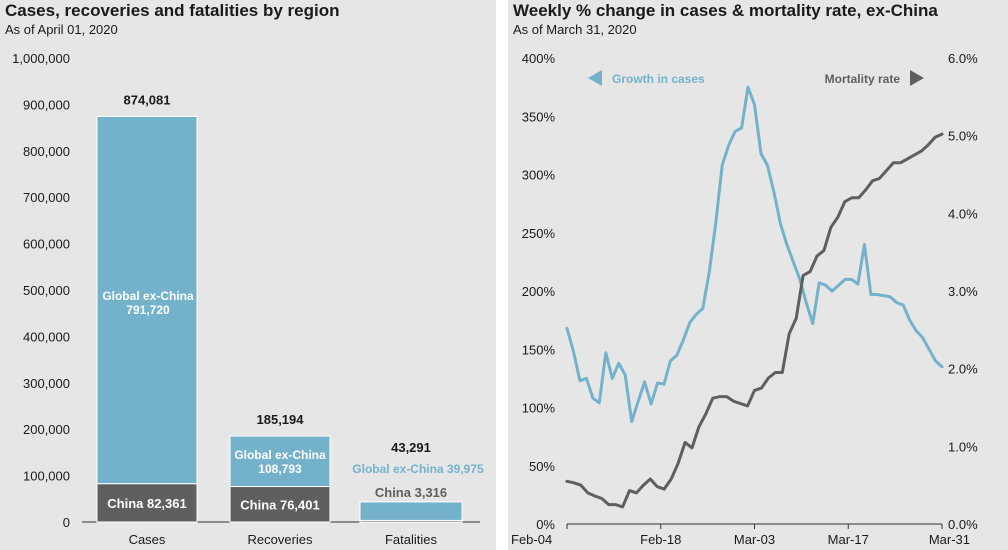 The width and height of the screenshot is (1008, 550). I want to click on china-label: China 76,401, so click(280, 504).